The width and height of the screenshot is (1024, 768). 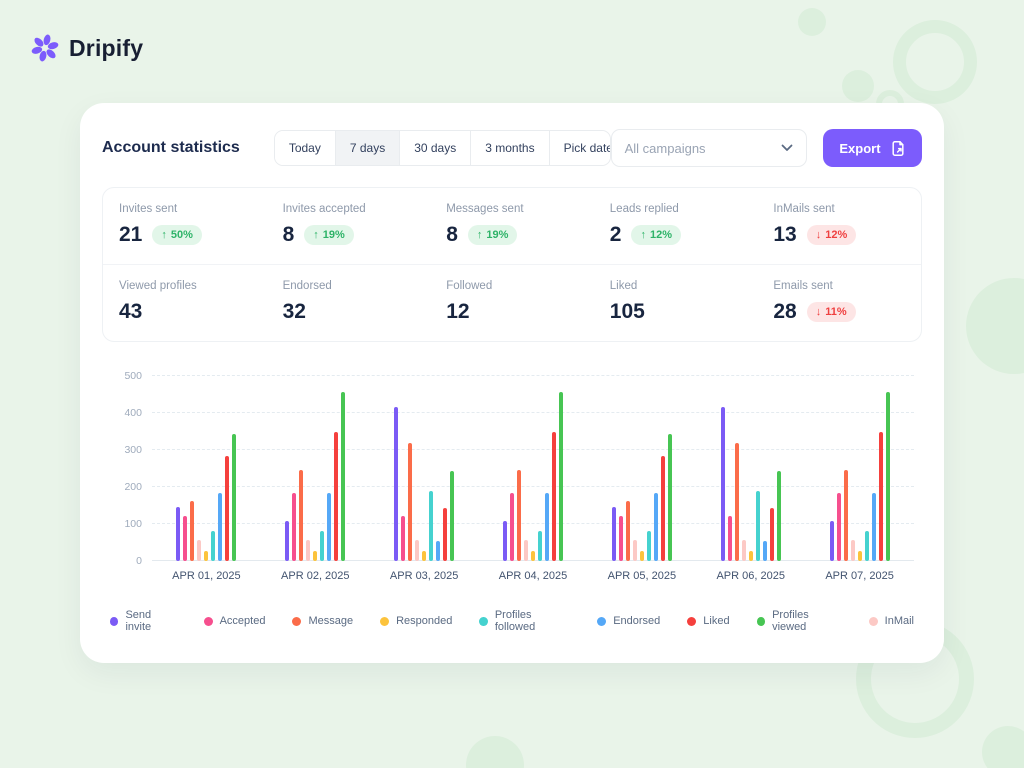 What do you see at coordinates (708, 148) in the screenshot?
I see `campaign-select: All campaigns` at bounding box center [708, 148].